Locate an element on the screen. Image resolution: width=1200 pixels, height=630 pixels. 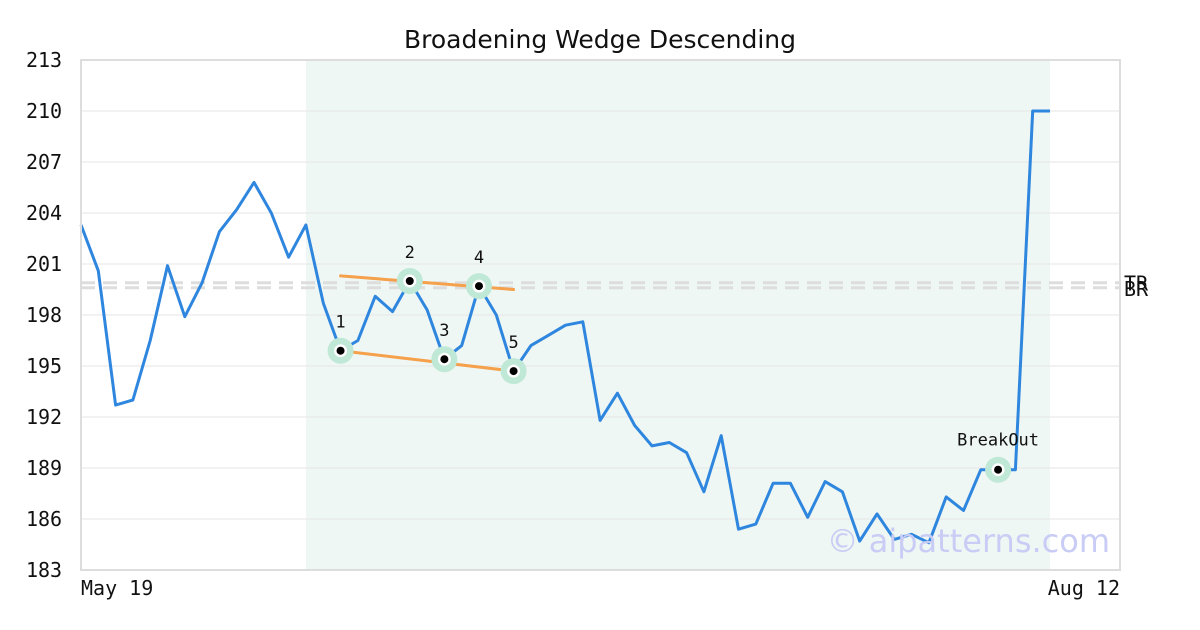
pivot-label-2: 2 is located at coordinates (410, 253).